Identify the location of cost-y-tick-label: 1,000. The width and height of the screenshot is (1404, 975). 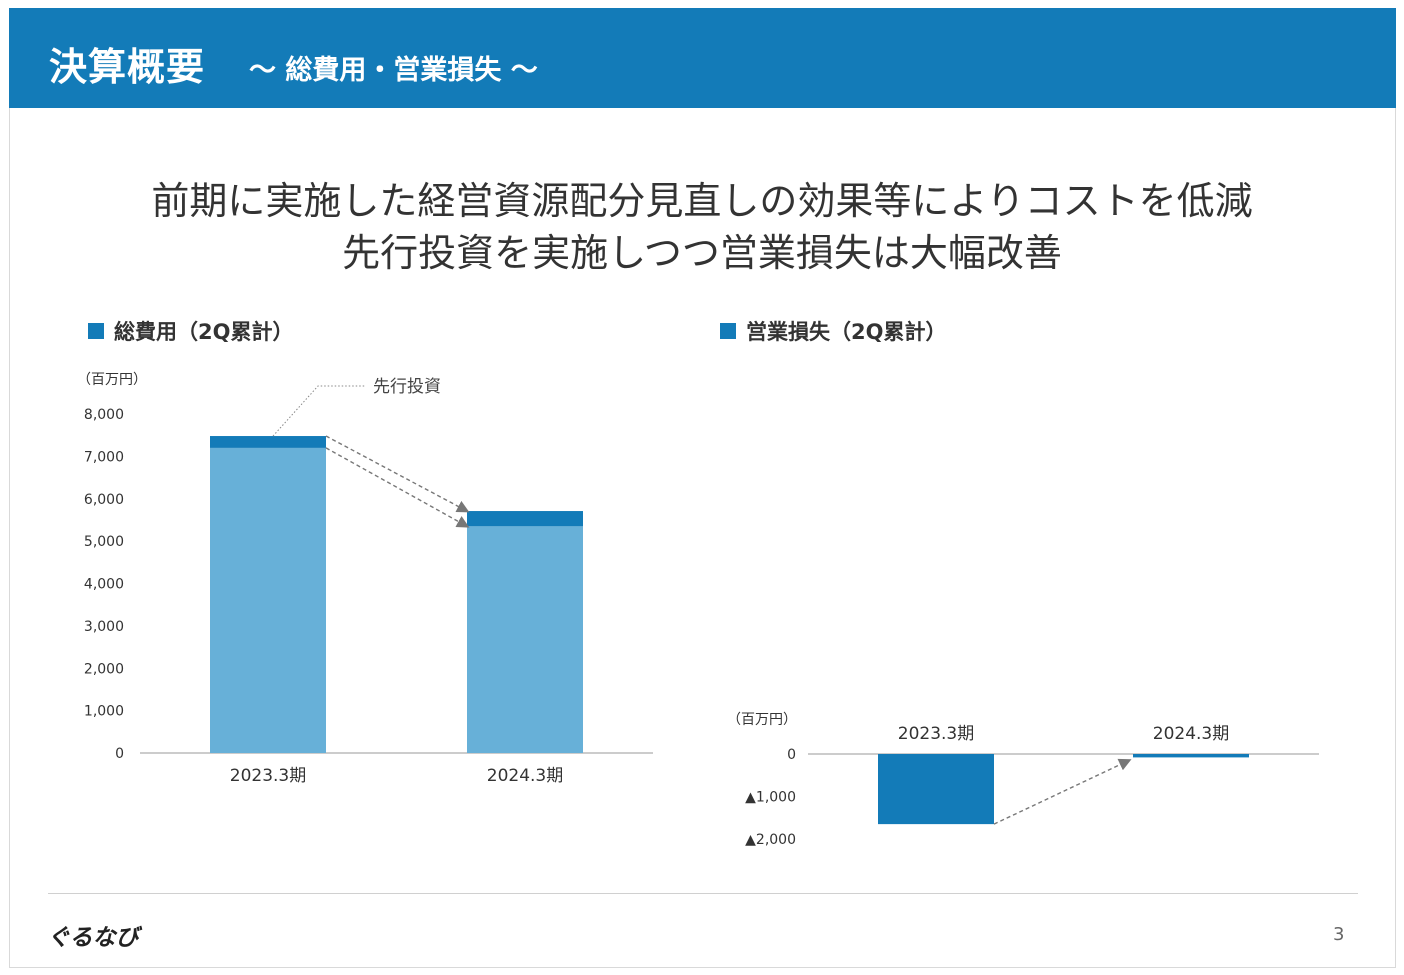
(104, 712).